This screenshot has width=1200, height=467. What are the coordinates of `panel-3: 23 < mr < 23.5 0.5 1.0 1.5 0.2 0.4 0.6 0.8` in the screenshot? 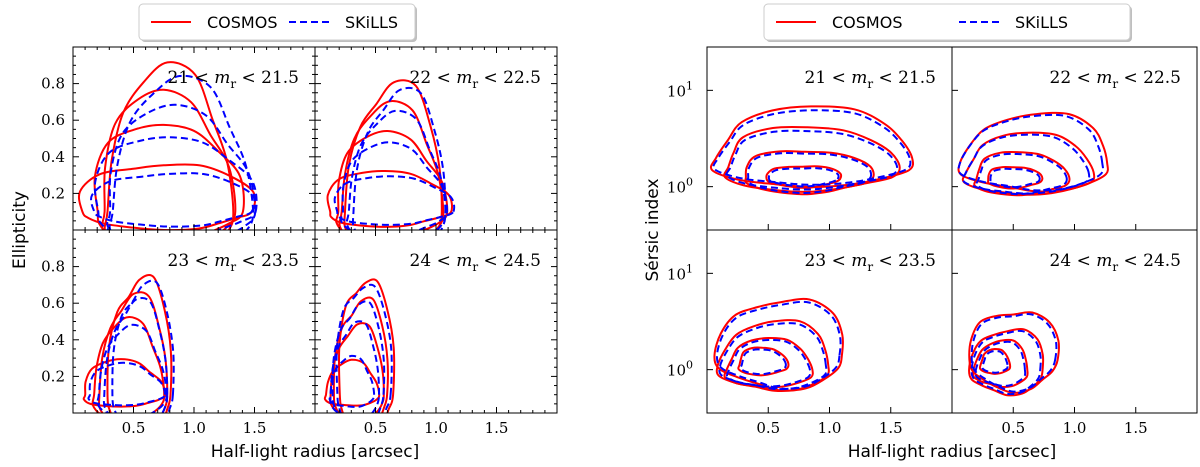 It's located at (178, 333).